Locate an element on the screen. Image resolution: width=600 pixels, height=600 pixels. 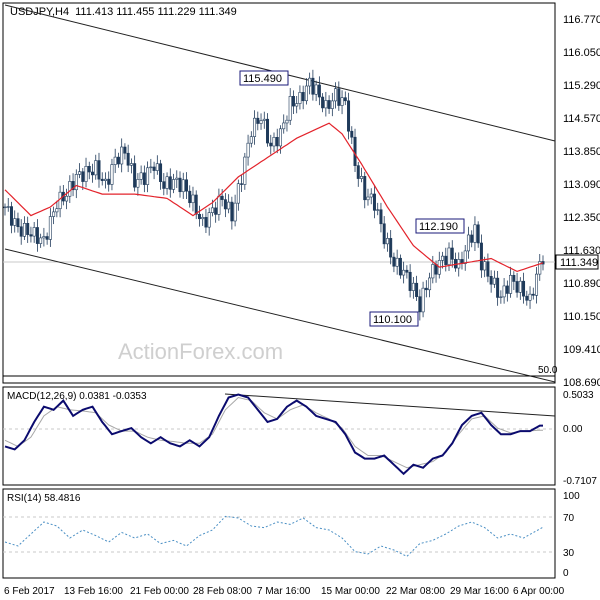
rsi-title: RSI(14) 58.4816 is located at coordinates (44, 498).